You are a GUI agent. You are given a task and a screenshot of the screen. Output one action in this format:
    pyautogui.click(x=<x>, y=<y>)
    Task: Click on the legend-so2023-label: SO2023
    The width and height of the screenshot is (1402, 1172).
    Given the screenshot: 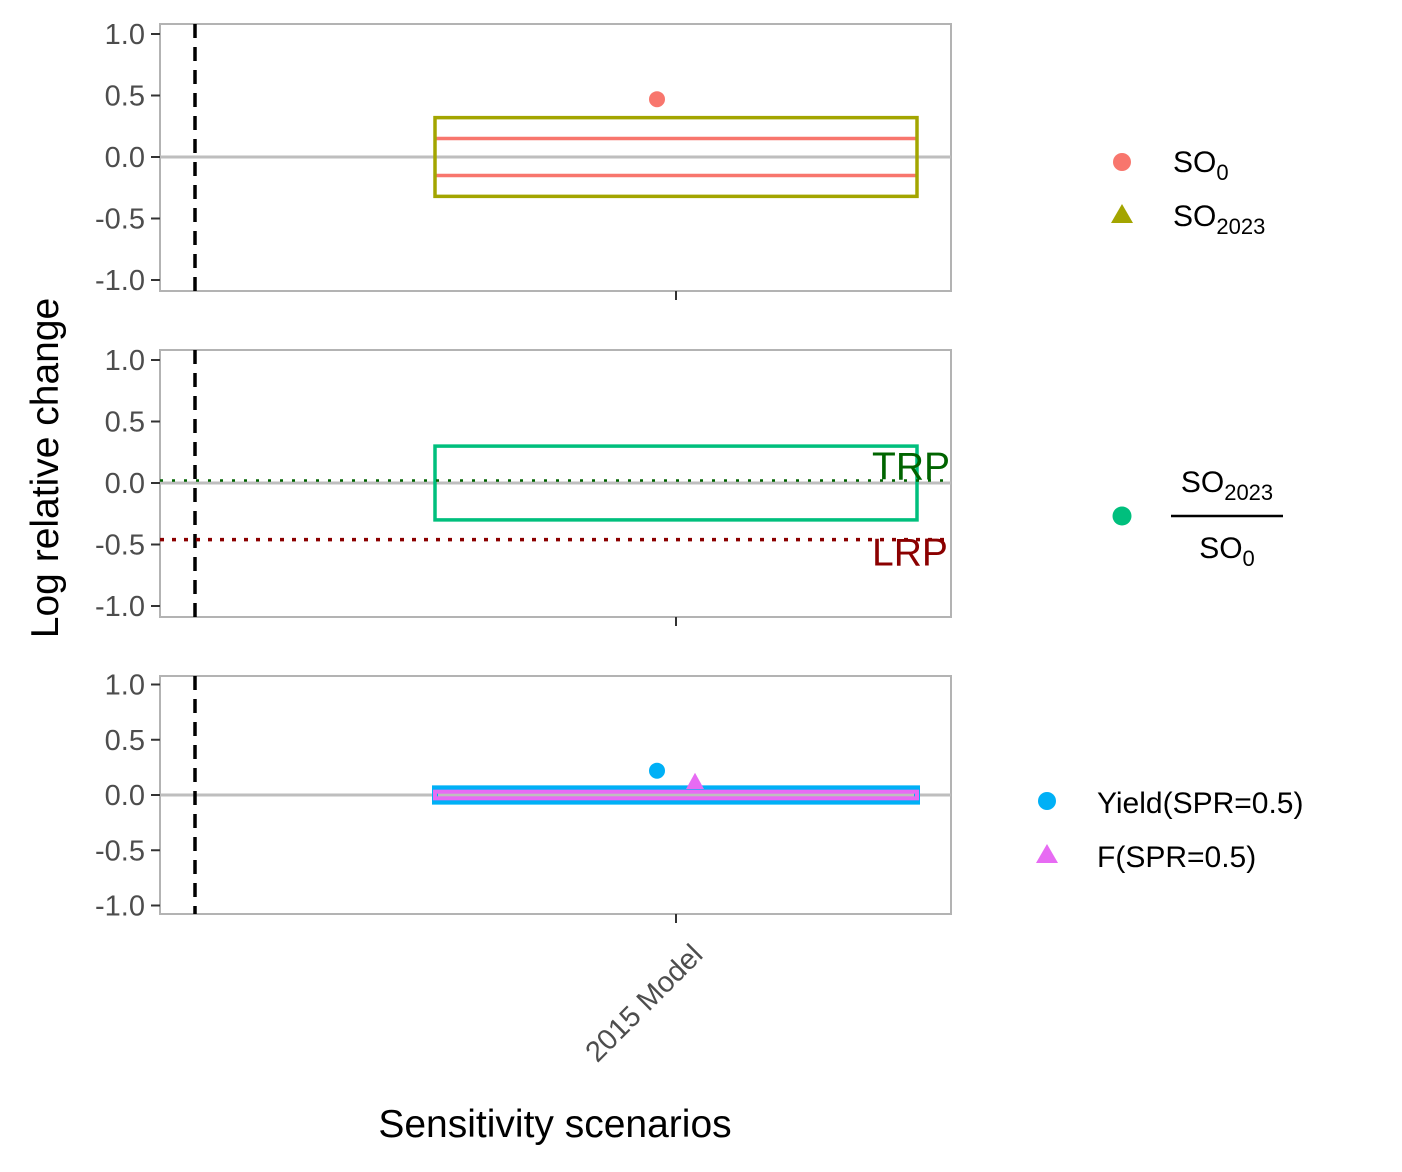 What is the action you would take?
    pyautogui.click(x=1219, y=219)
    